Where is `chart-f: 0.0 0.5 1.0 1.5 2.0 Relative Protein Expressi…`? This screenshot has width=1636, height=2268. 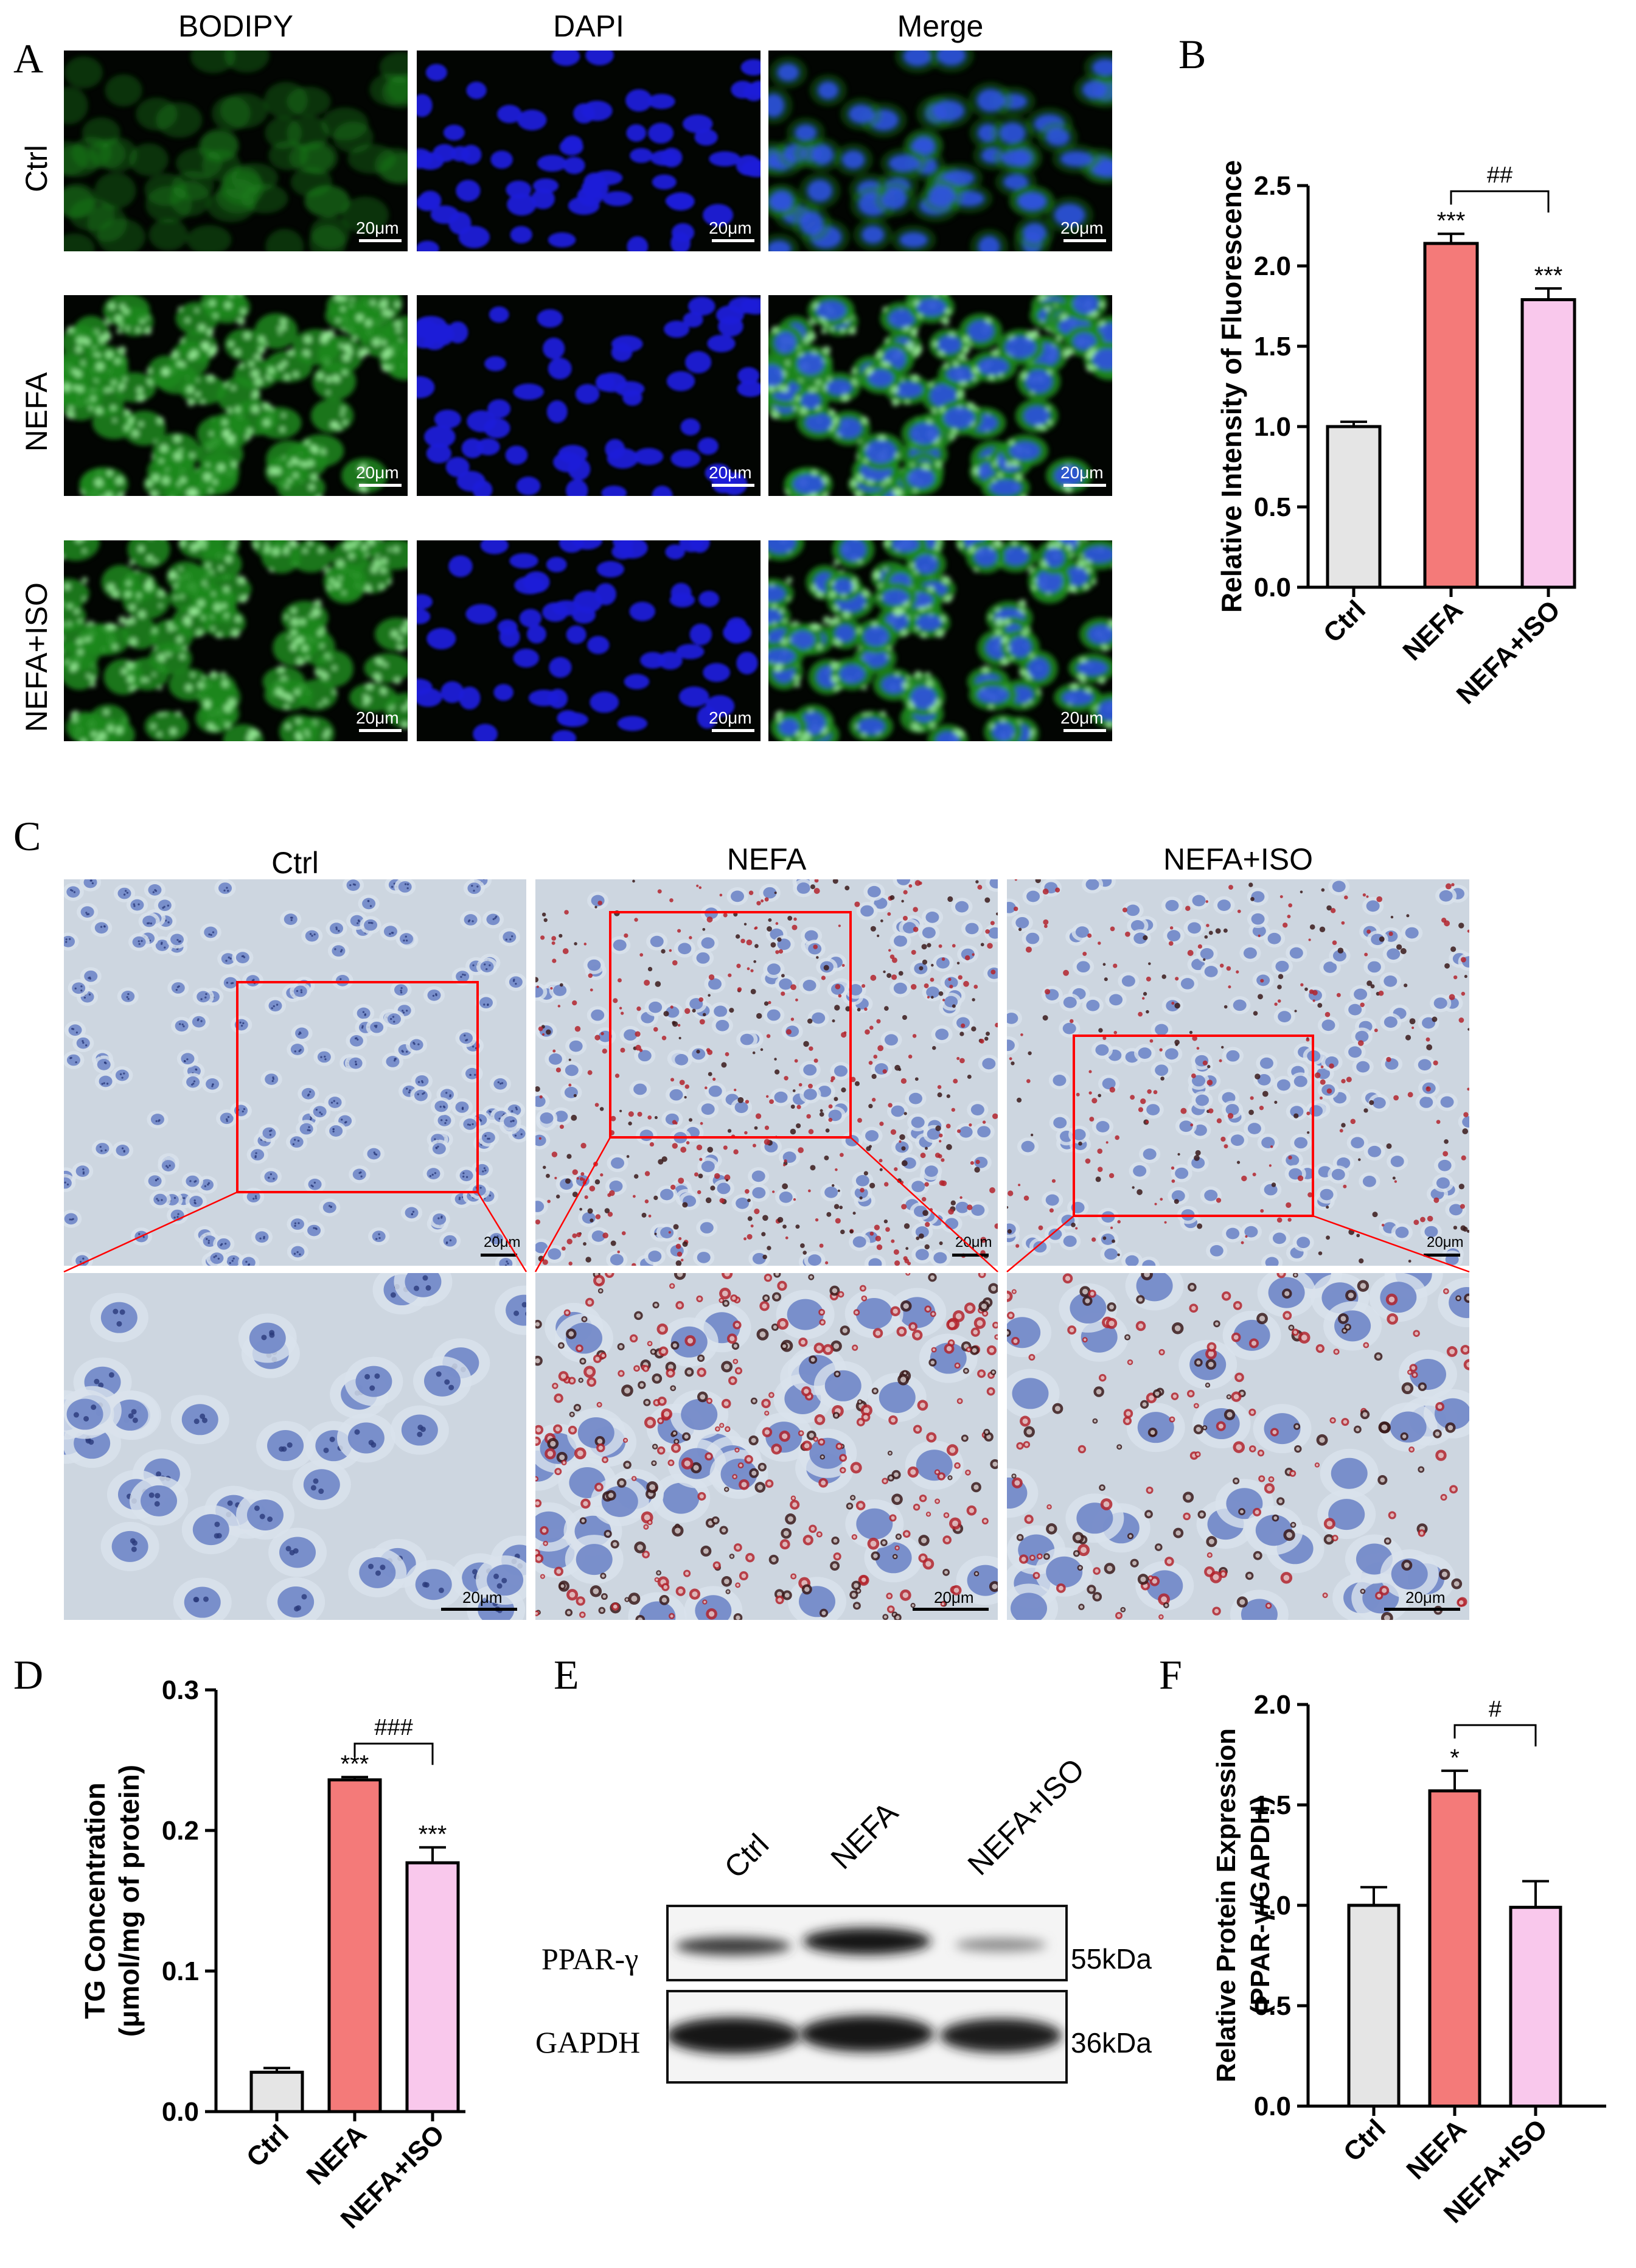 chart-f: 0.0 0.5 1.0 1.5 2.0 Relative Protein Expressi… is located at coordinates (1408, 1959).